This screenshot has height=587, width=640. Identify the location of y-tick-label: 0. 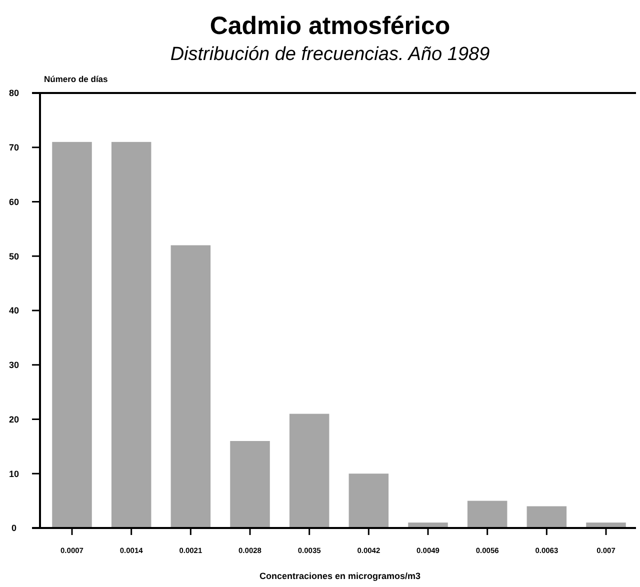
(14, 528).